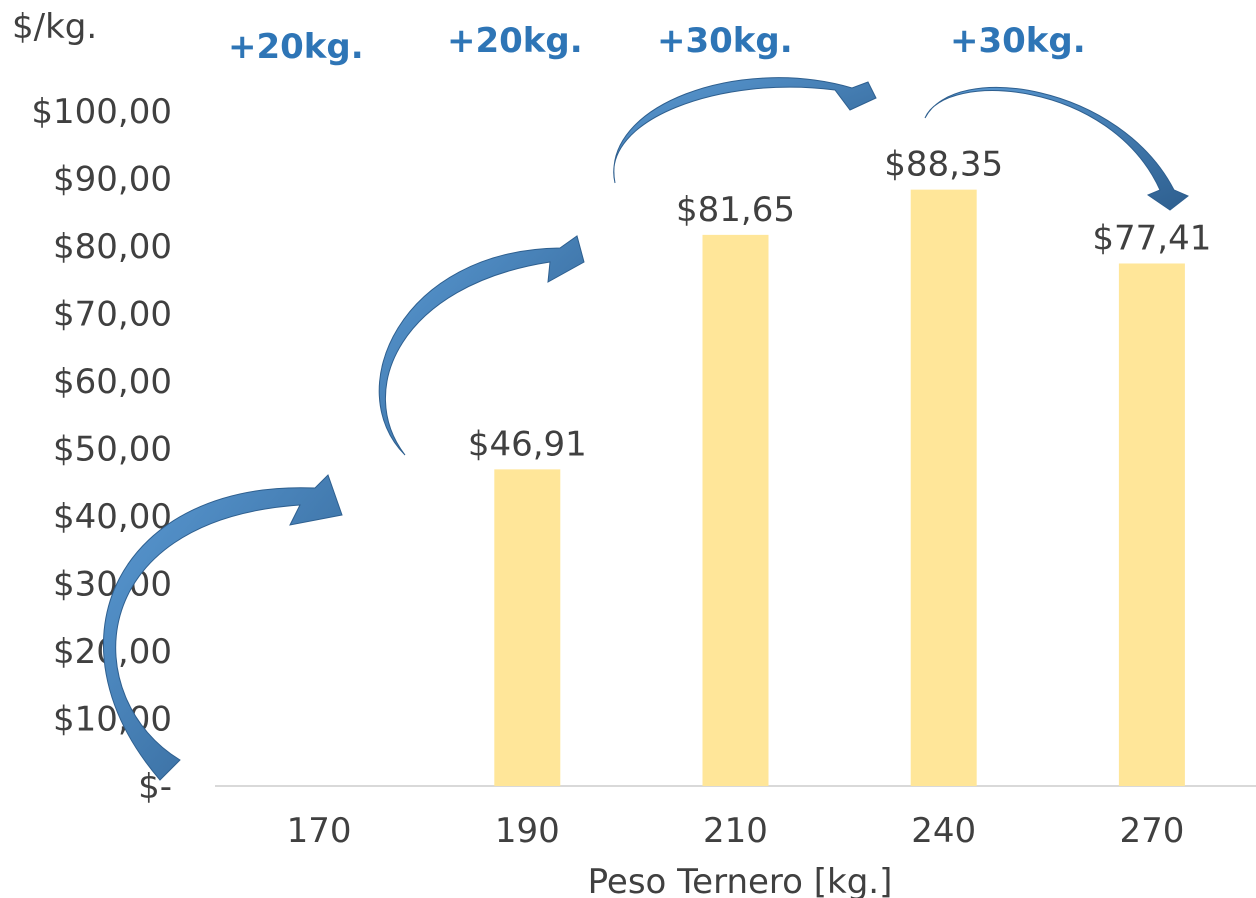 The image size is (1256, 898). What do you see at coordinates (112, 720) in the screenshot?
I see `y-tick-label: $10,00` at bounding box center [112, 720].